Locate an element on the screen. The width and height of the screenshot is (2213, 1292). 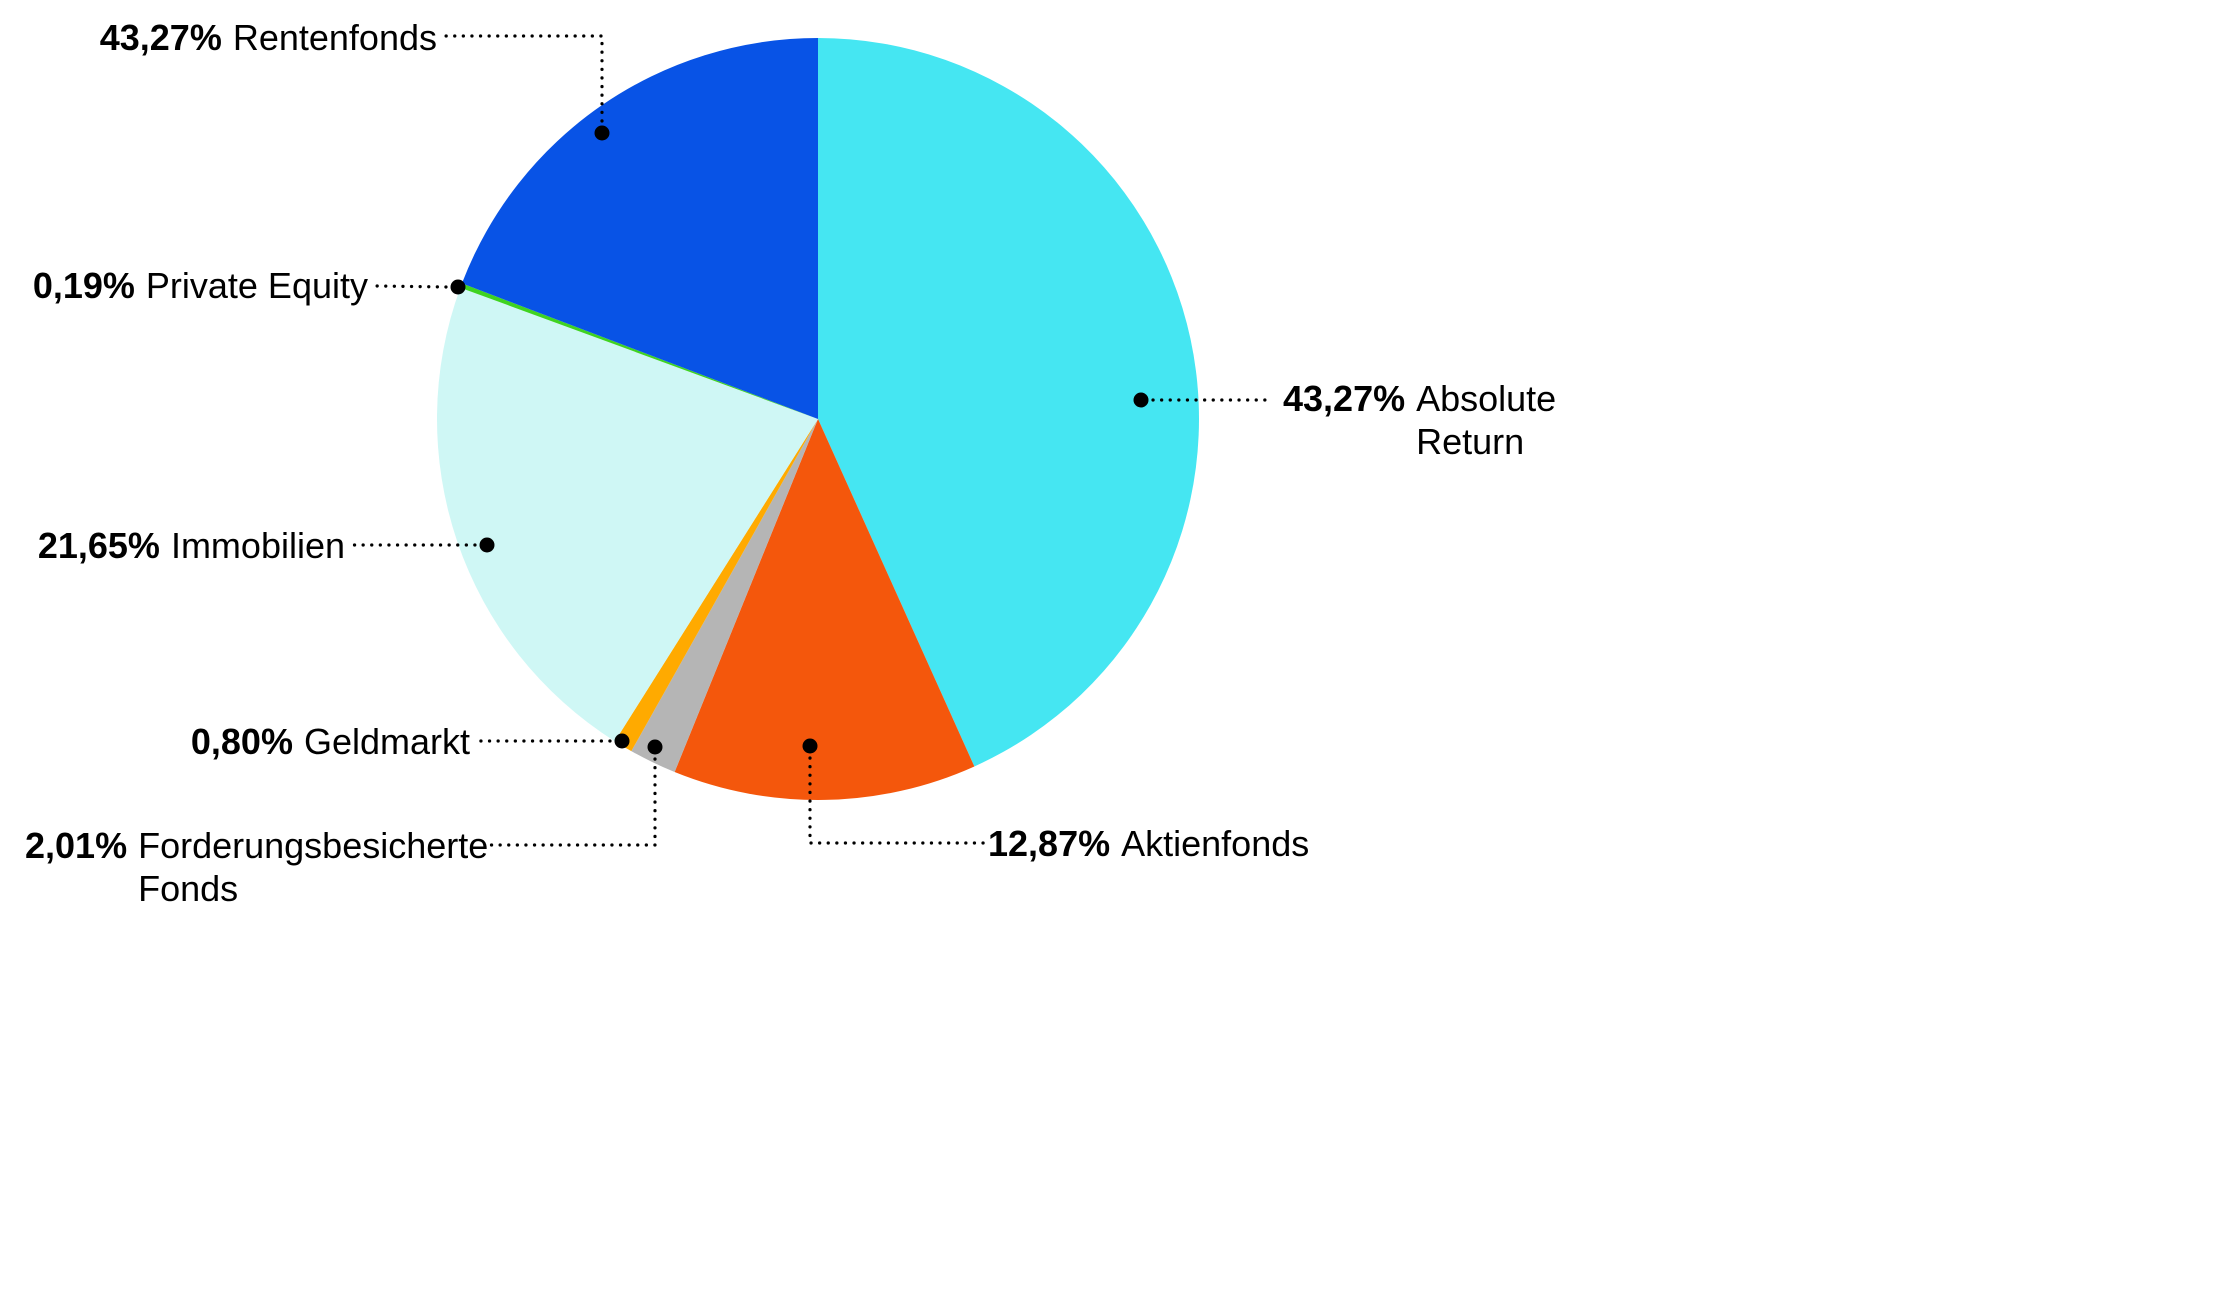
label-geldmarkt-name: Geldmarkt is located at coordinates (386, 741).